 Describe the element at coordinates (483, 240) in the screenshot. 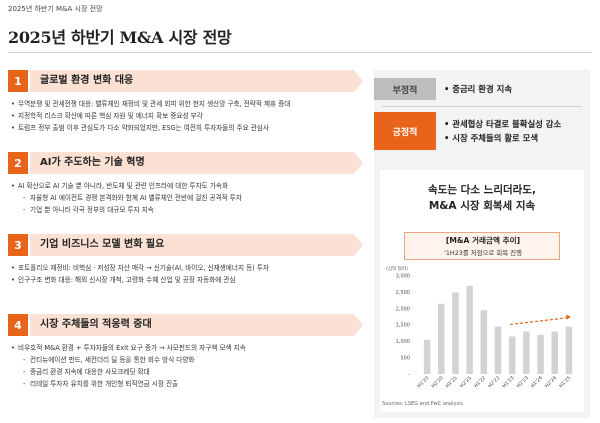

I see `chart-title: [M&A 거래금액 추이]` at that location.